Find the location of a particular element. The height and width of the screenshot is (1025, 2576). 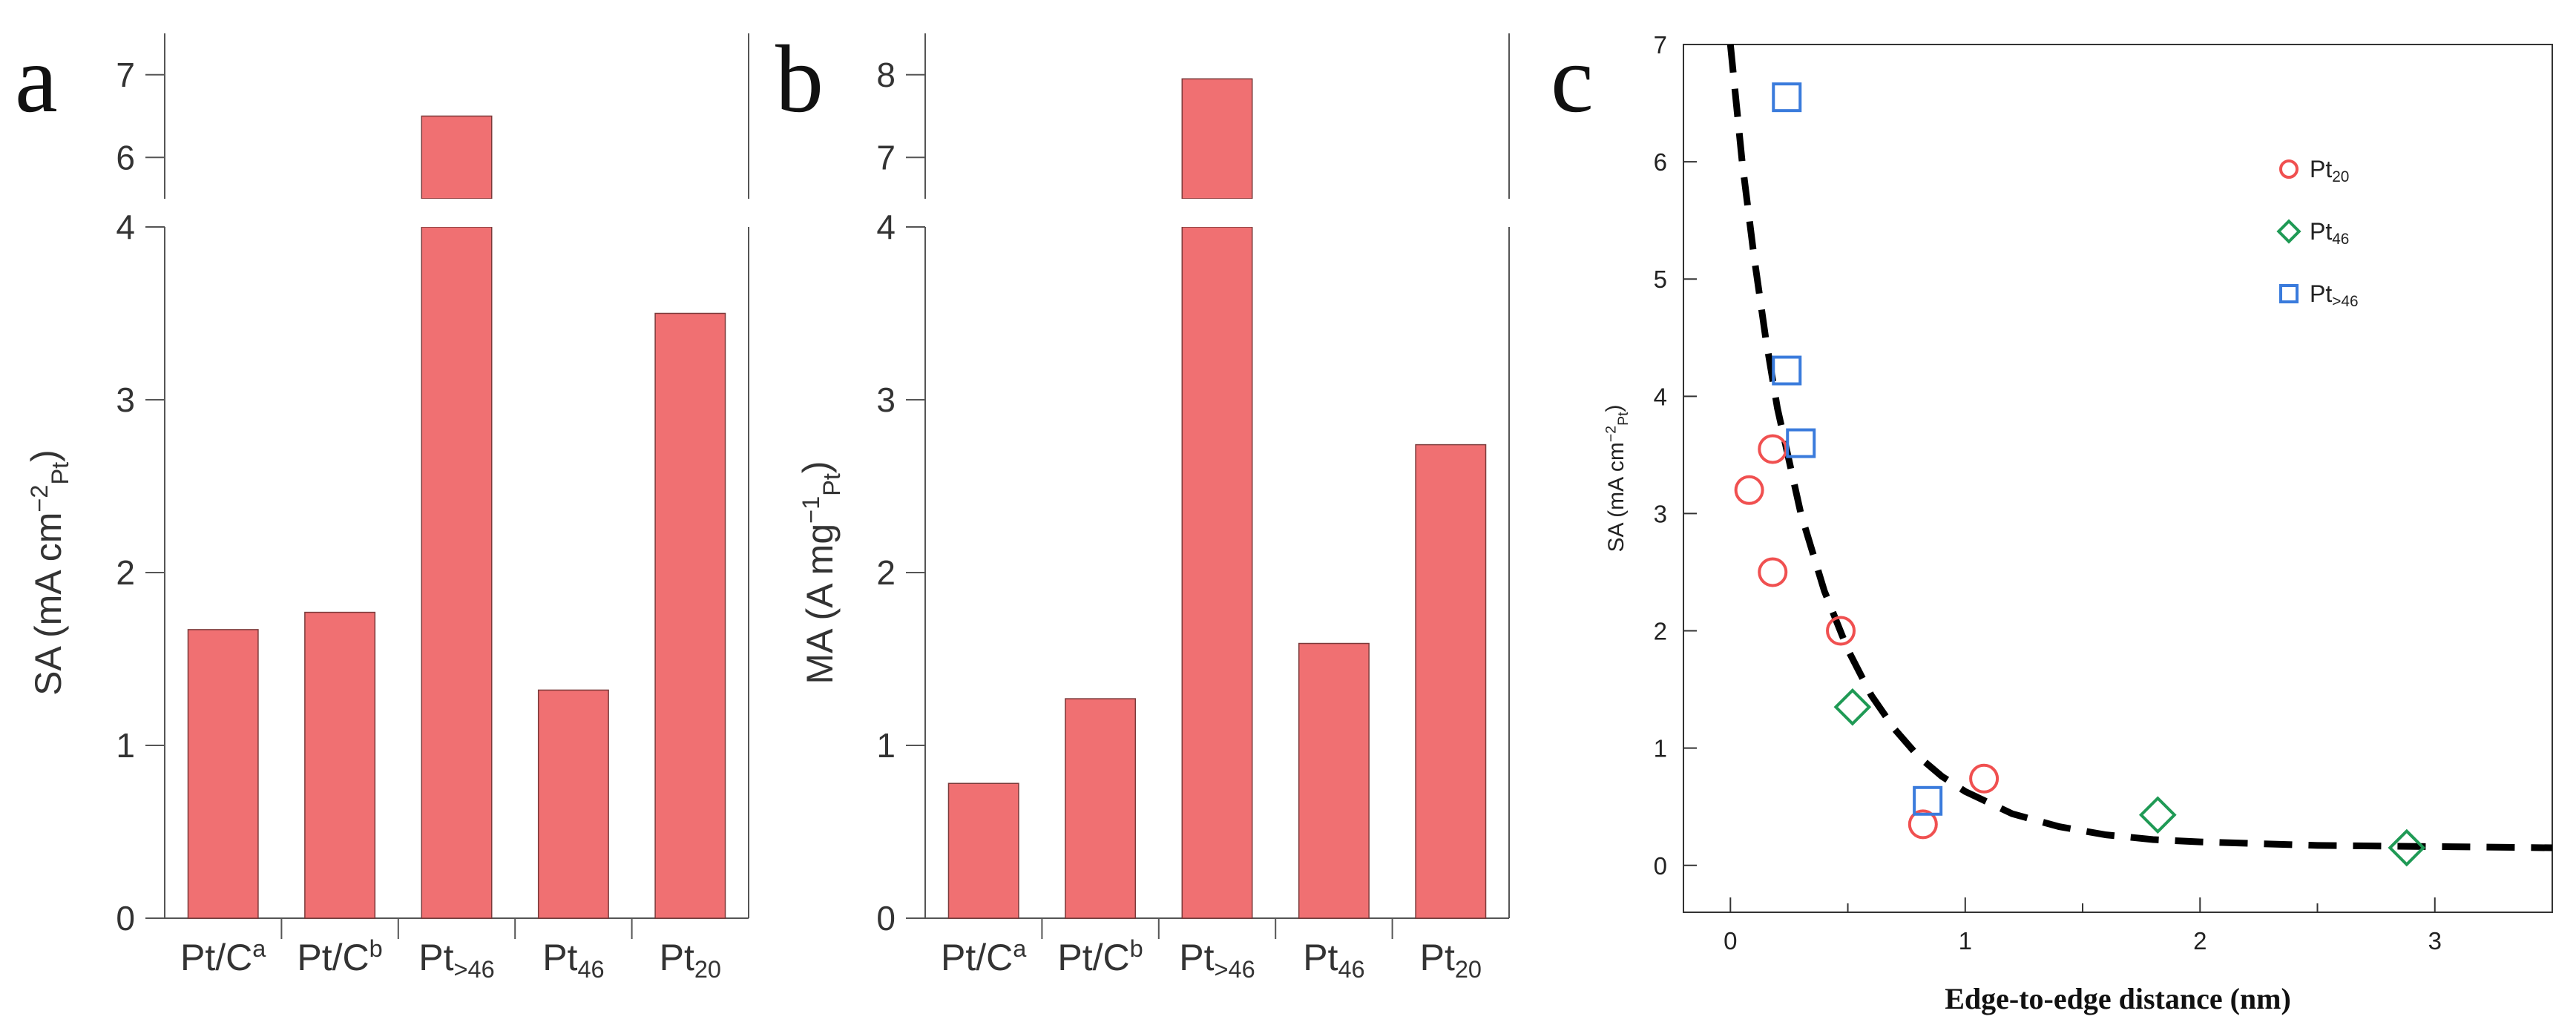

x-tick-label: 1 is located at coordinates (1965, 941).